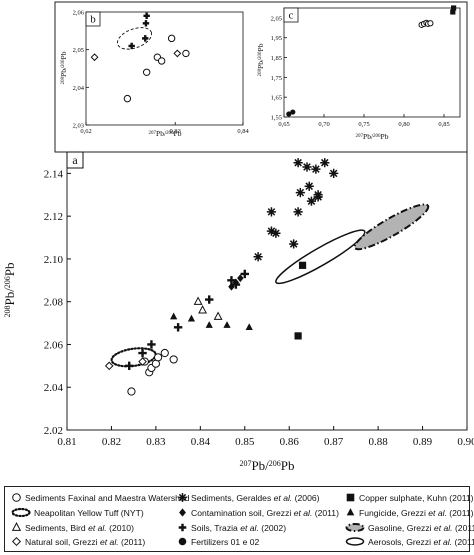  What do you see at coordinates (372, 62) in the screenshot?
I see `inset-c-frame` at bounding box center [372, 62].